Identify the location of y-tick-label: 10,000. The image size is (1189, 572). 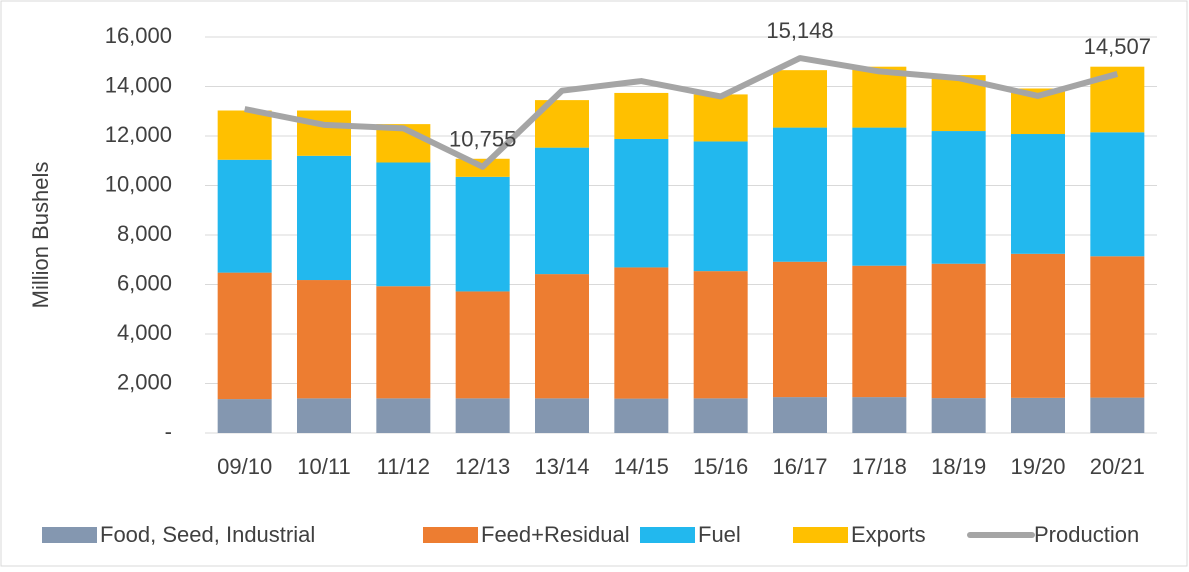
(138, 183).